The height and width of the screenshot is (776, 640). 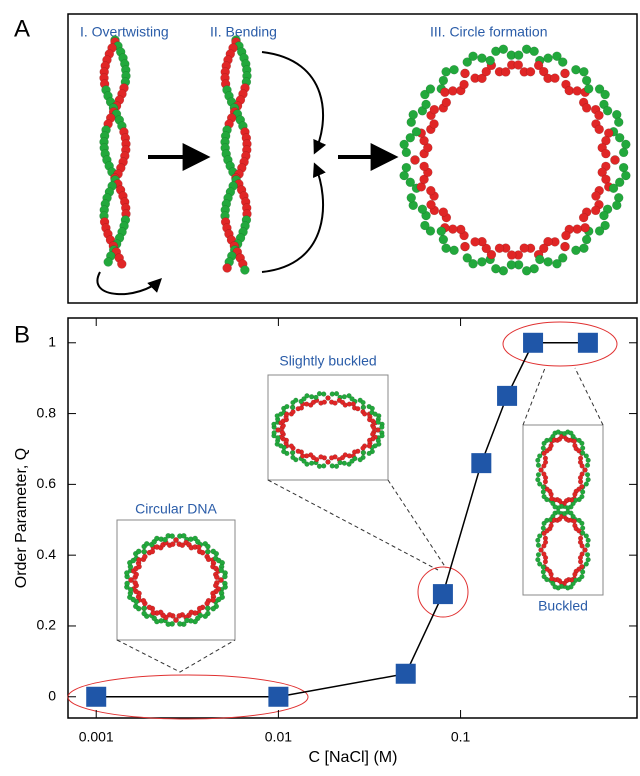 I want to click on y-tick-label: 1, so click(x=52, y=341).